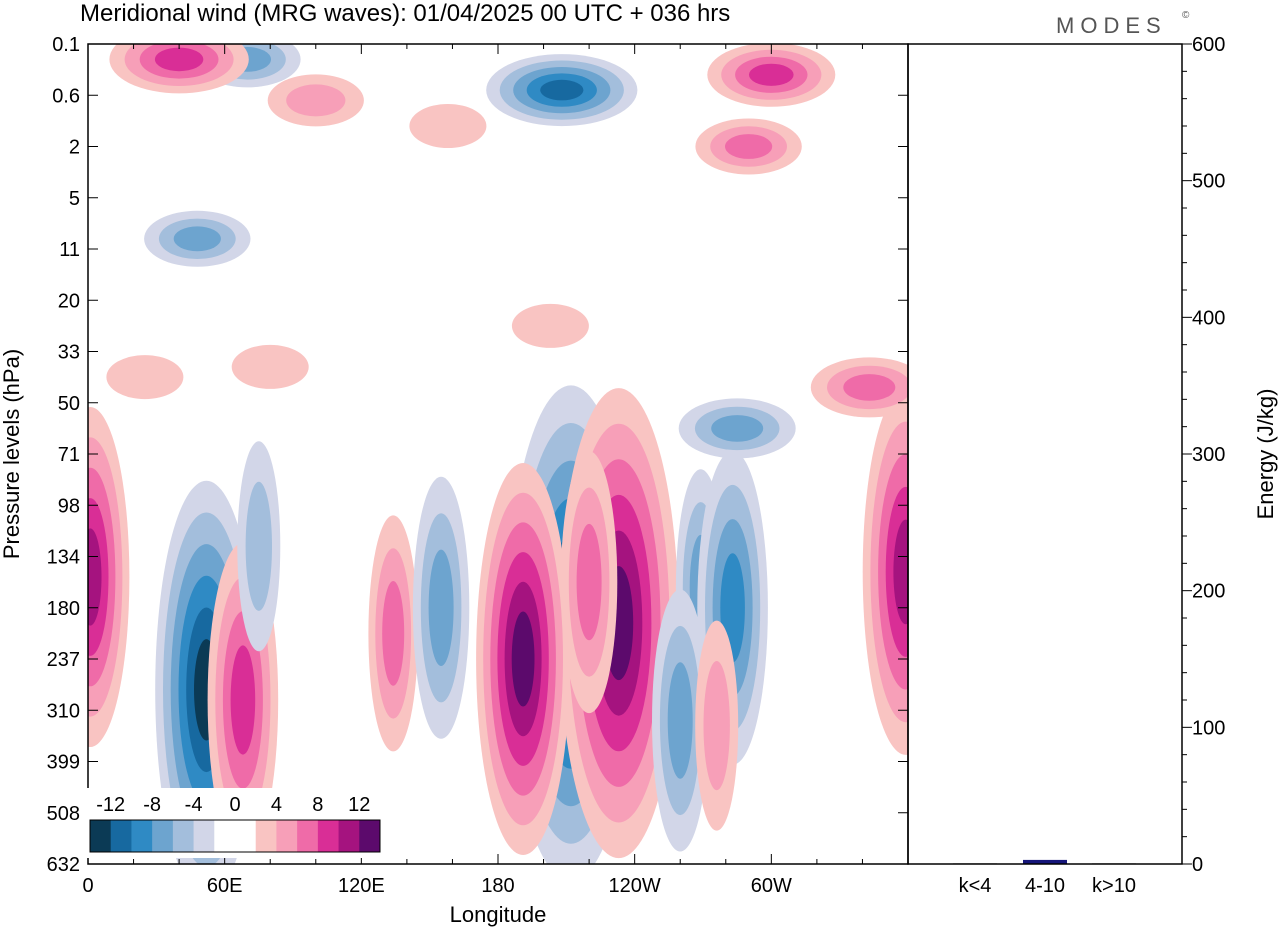  I want to click on colorbar-label: -8, so click(152, 805).